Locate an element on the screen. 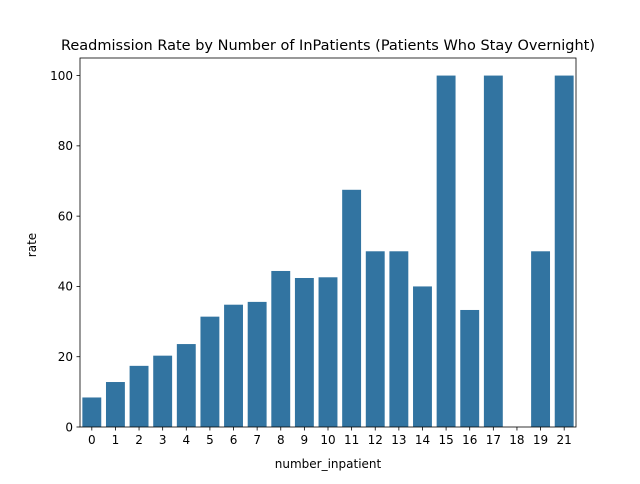  x-tick-label: 14 is located at coordinates (422, 440).